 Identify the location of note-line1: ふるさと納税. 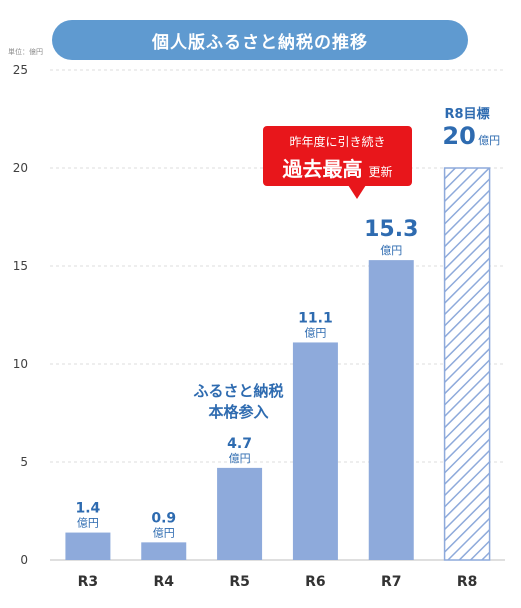
(238, 391).